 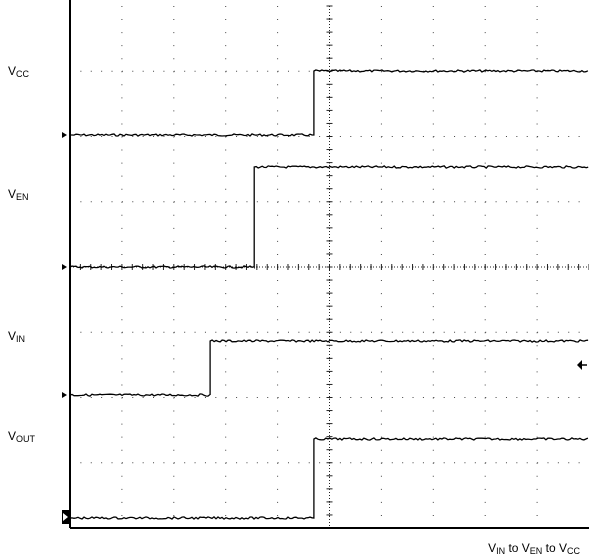 I want to click on trace-out, so click(x=329, y=478).